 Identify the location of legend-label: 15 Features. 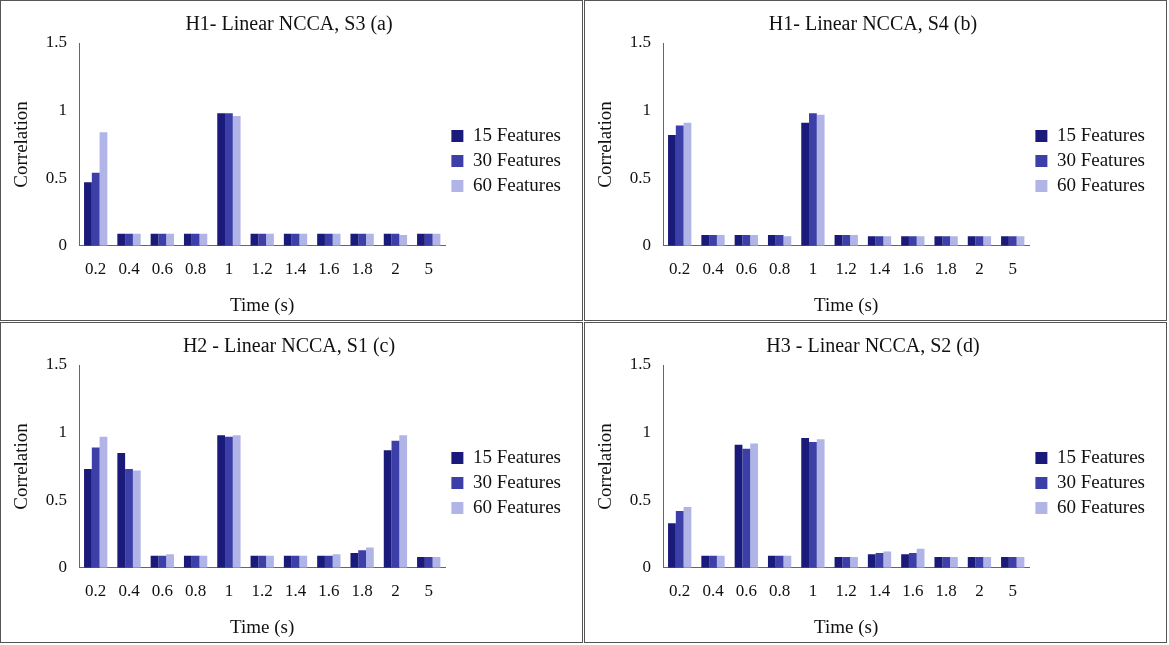
(1101, 456).